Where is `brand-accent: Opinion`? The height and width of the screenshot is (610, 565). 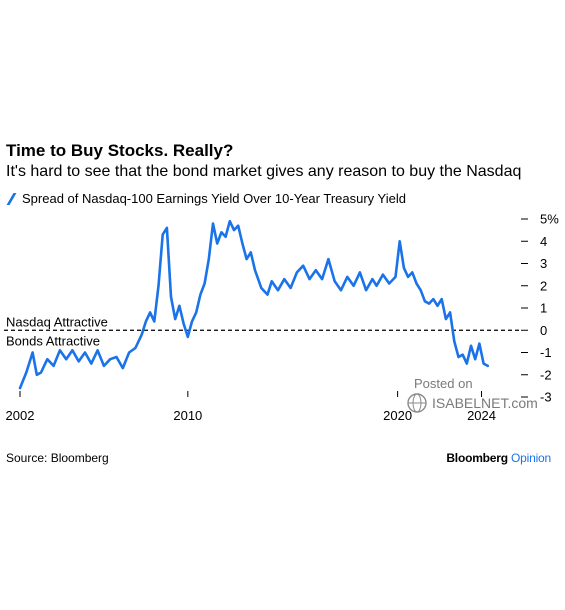 brand-accent: Opinion is located at coordinates (531, 458).